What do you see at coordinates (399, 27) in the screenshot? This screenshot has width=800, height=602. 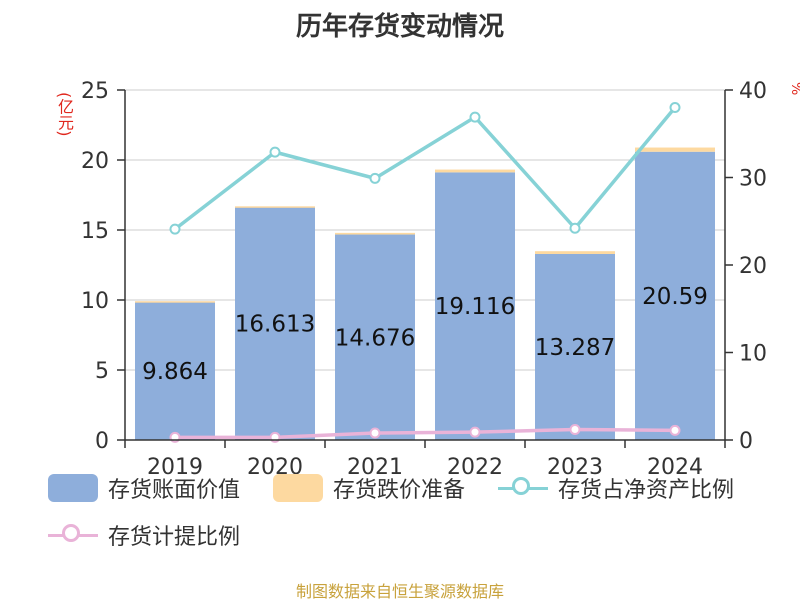 I see `chart-title: 历年存货变动情况` at bounding box center [399, 27].